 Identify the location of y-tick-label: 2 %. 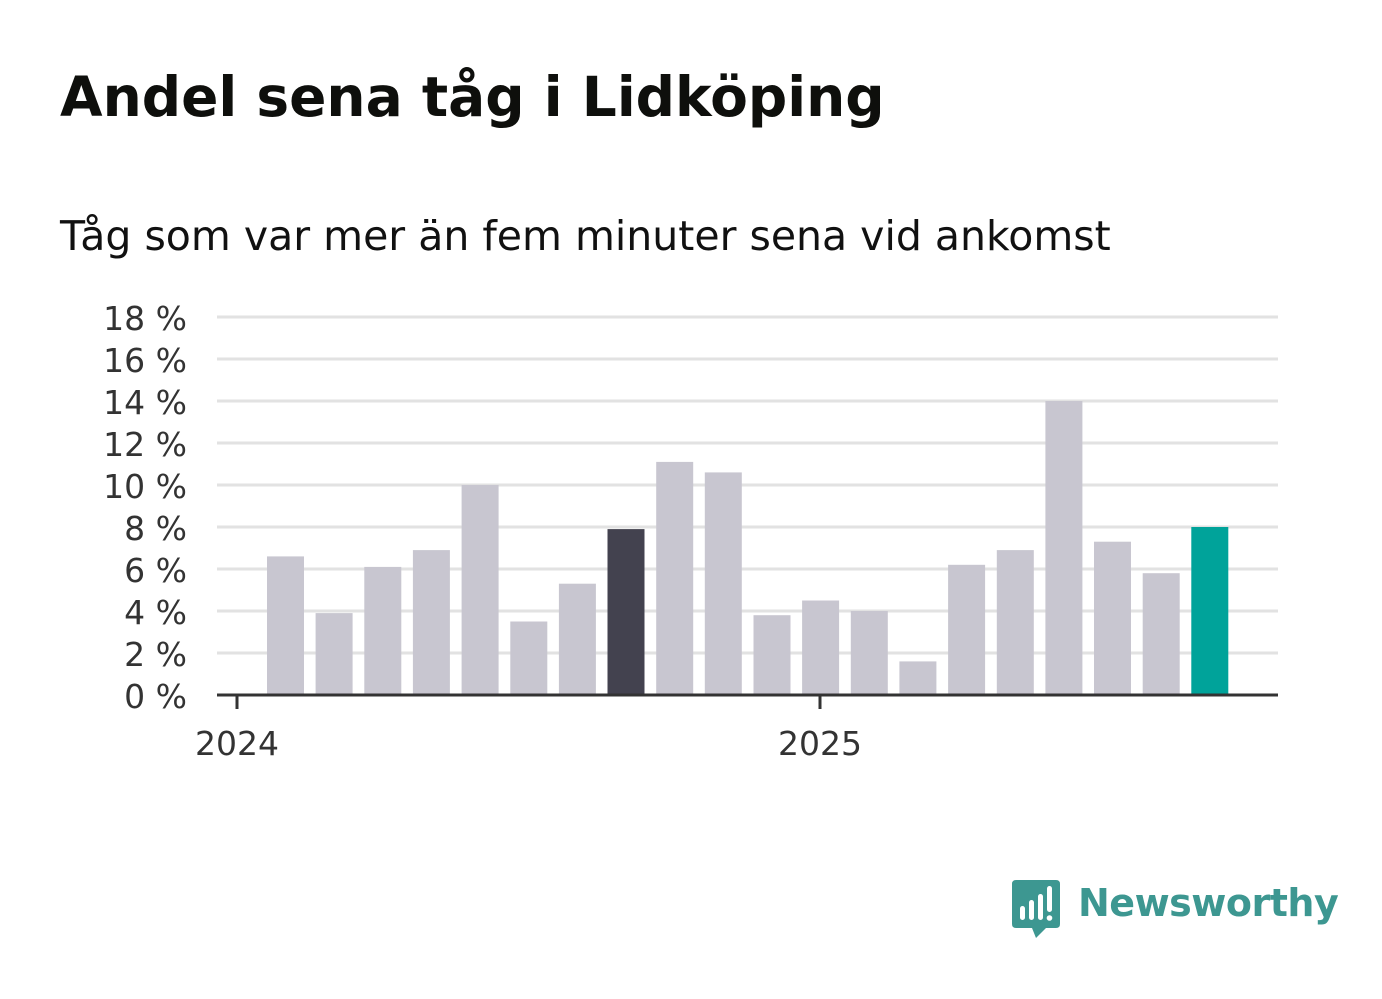
(155, 654).